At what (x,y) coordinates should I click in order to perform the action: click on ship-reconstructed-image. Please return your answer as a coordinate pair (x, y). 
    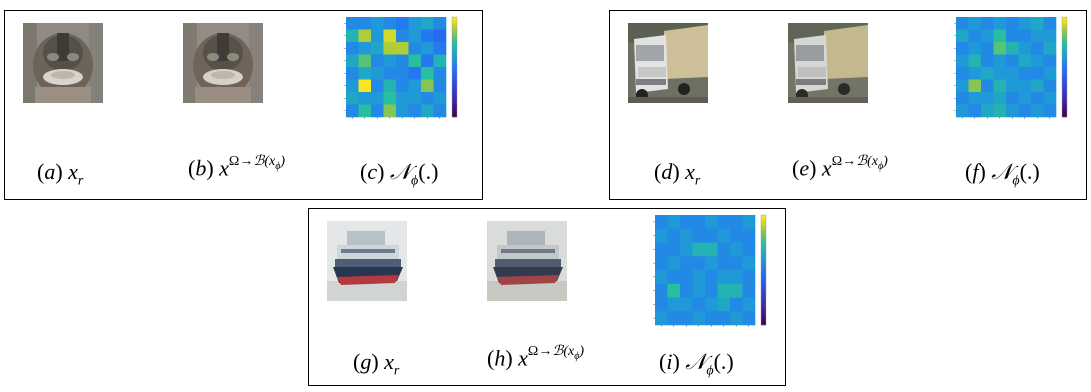
    Looking at the image, I should click on (527, 261).